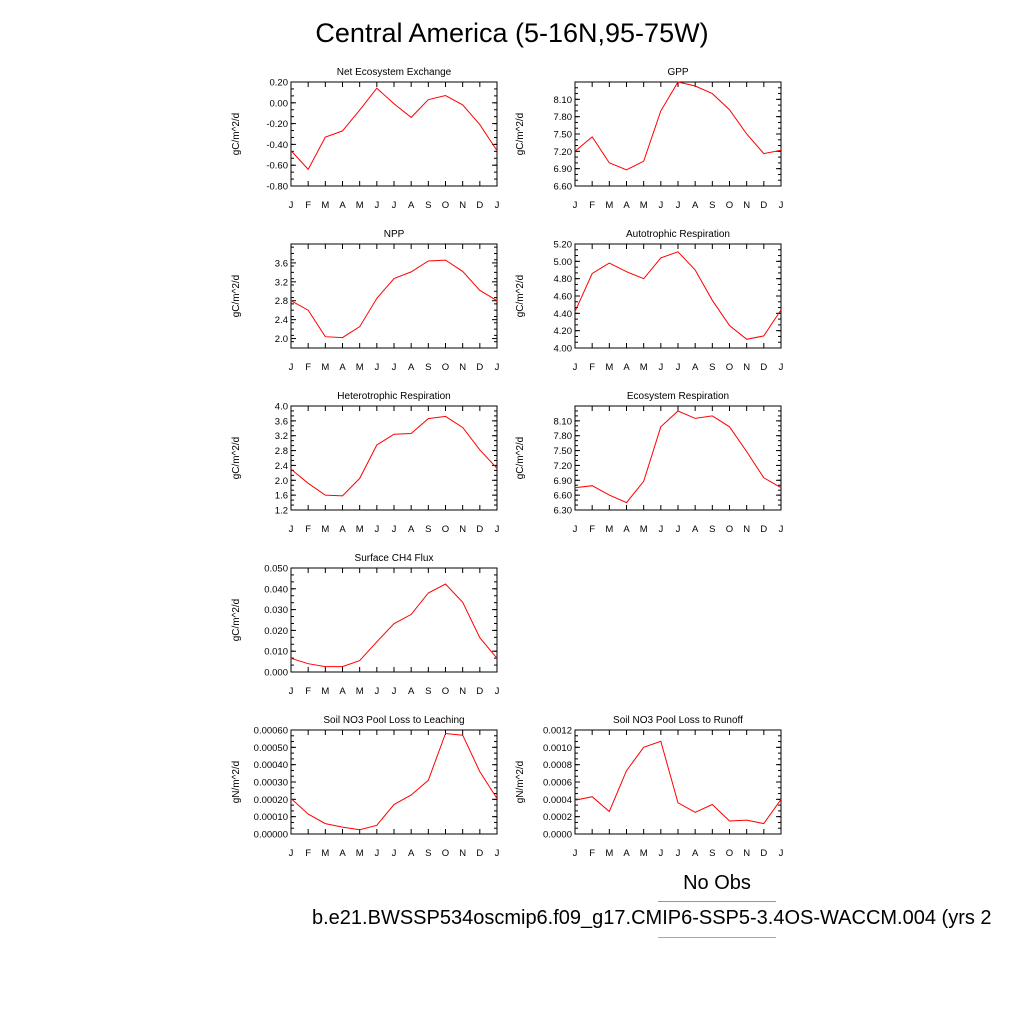  I want to click on y-tick-label: 2.0, so click(281, 481).